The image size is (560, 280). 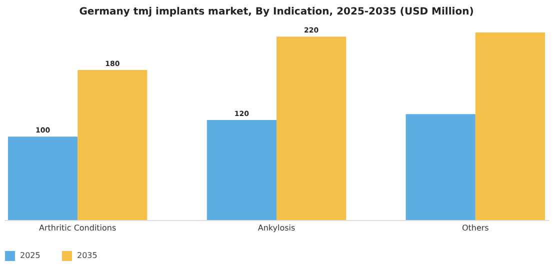 I want to click on x-tick-label: Others, so click(x=475, y=228).